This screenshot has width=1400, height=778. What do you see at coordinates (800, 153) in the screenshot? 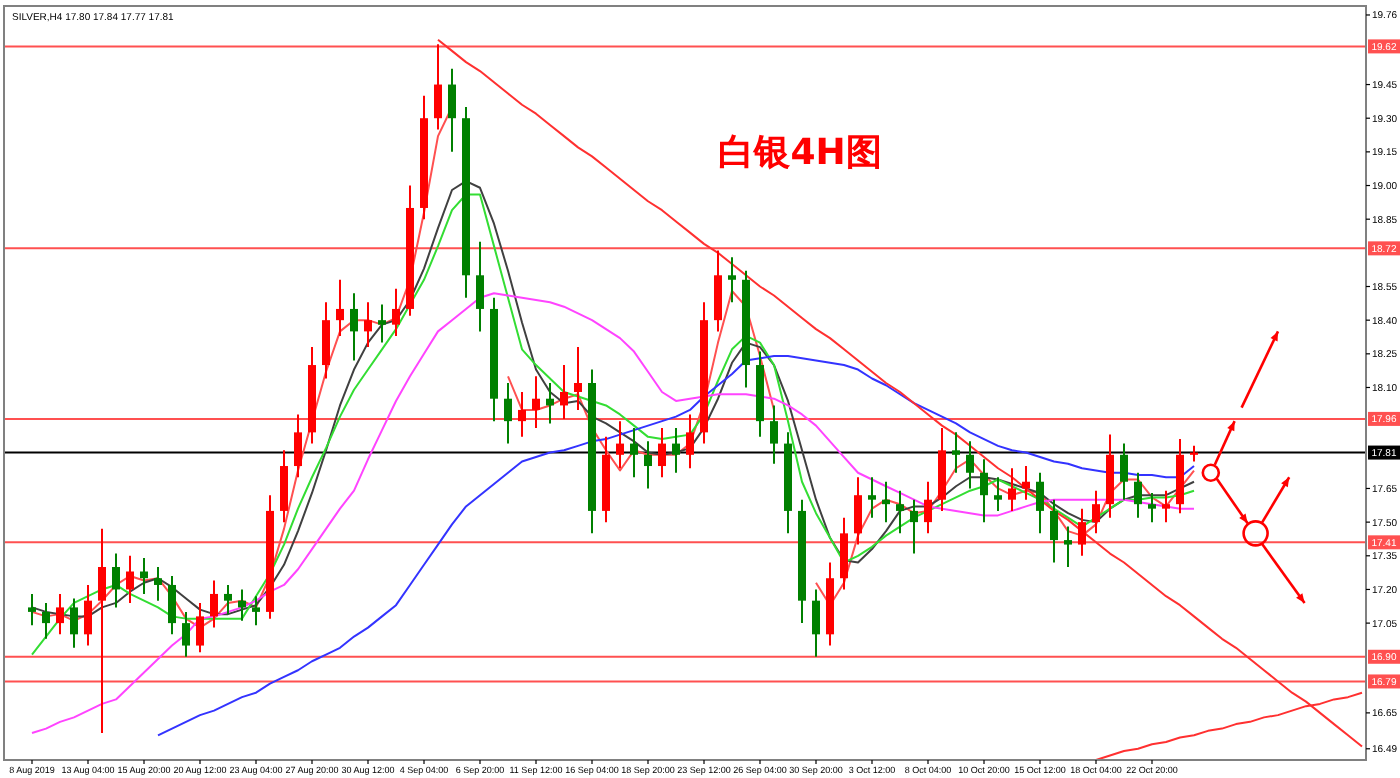
I see `text: 白银4H图` at bounding box center [800, 153].